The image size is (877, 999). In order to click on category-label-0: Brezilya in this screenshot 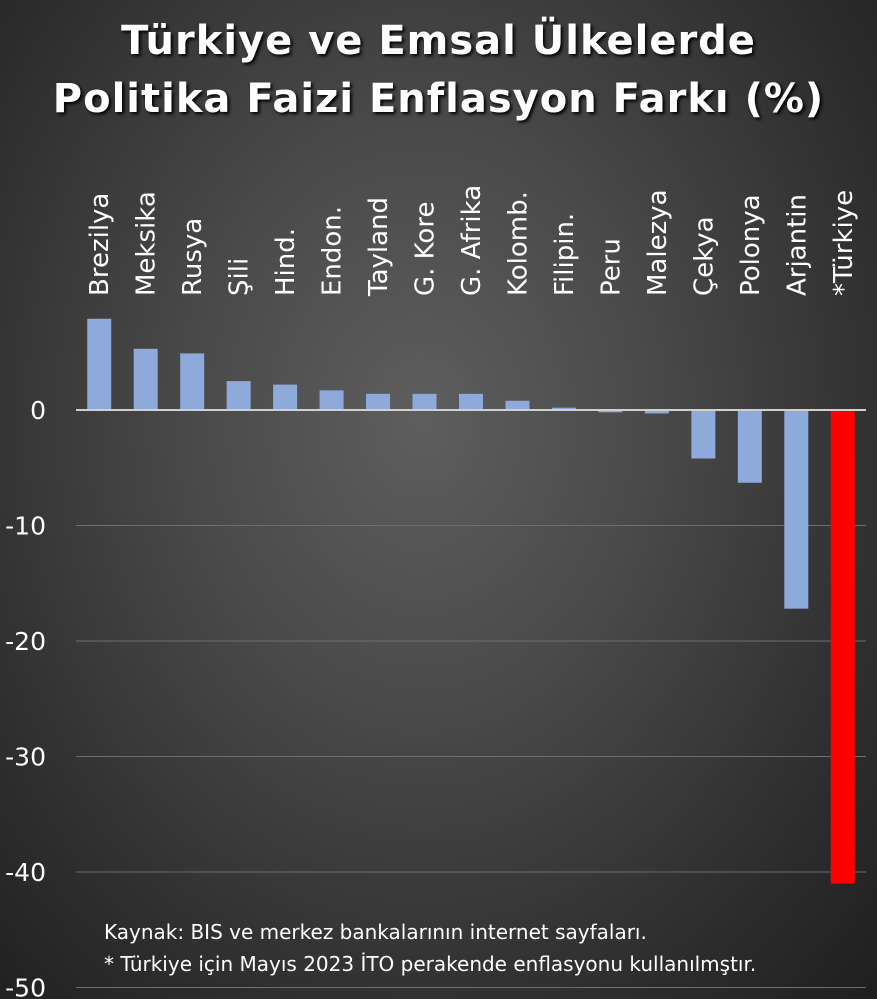, I will do `click(100, 244)`.